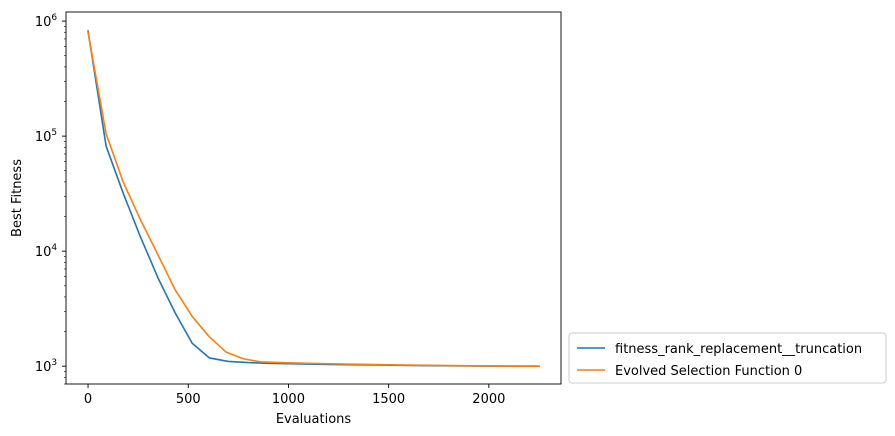  Describe the element at coordinates (488, 399) in the screenshot. I see `x-tick-label: 2000` at that location.